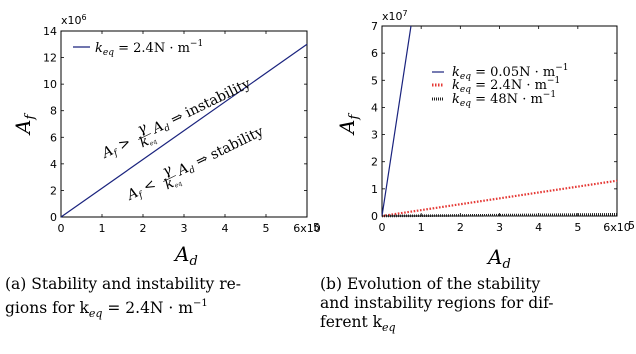 The image size is (636, 354). Describe the element at coordinates (53, 111) in the screenshot. I see `y-tick-label: 8` at that location.